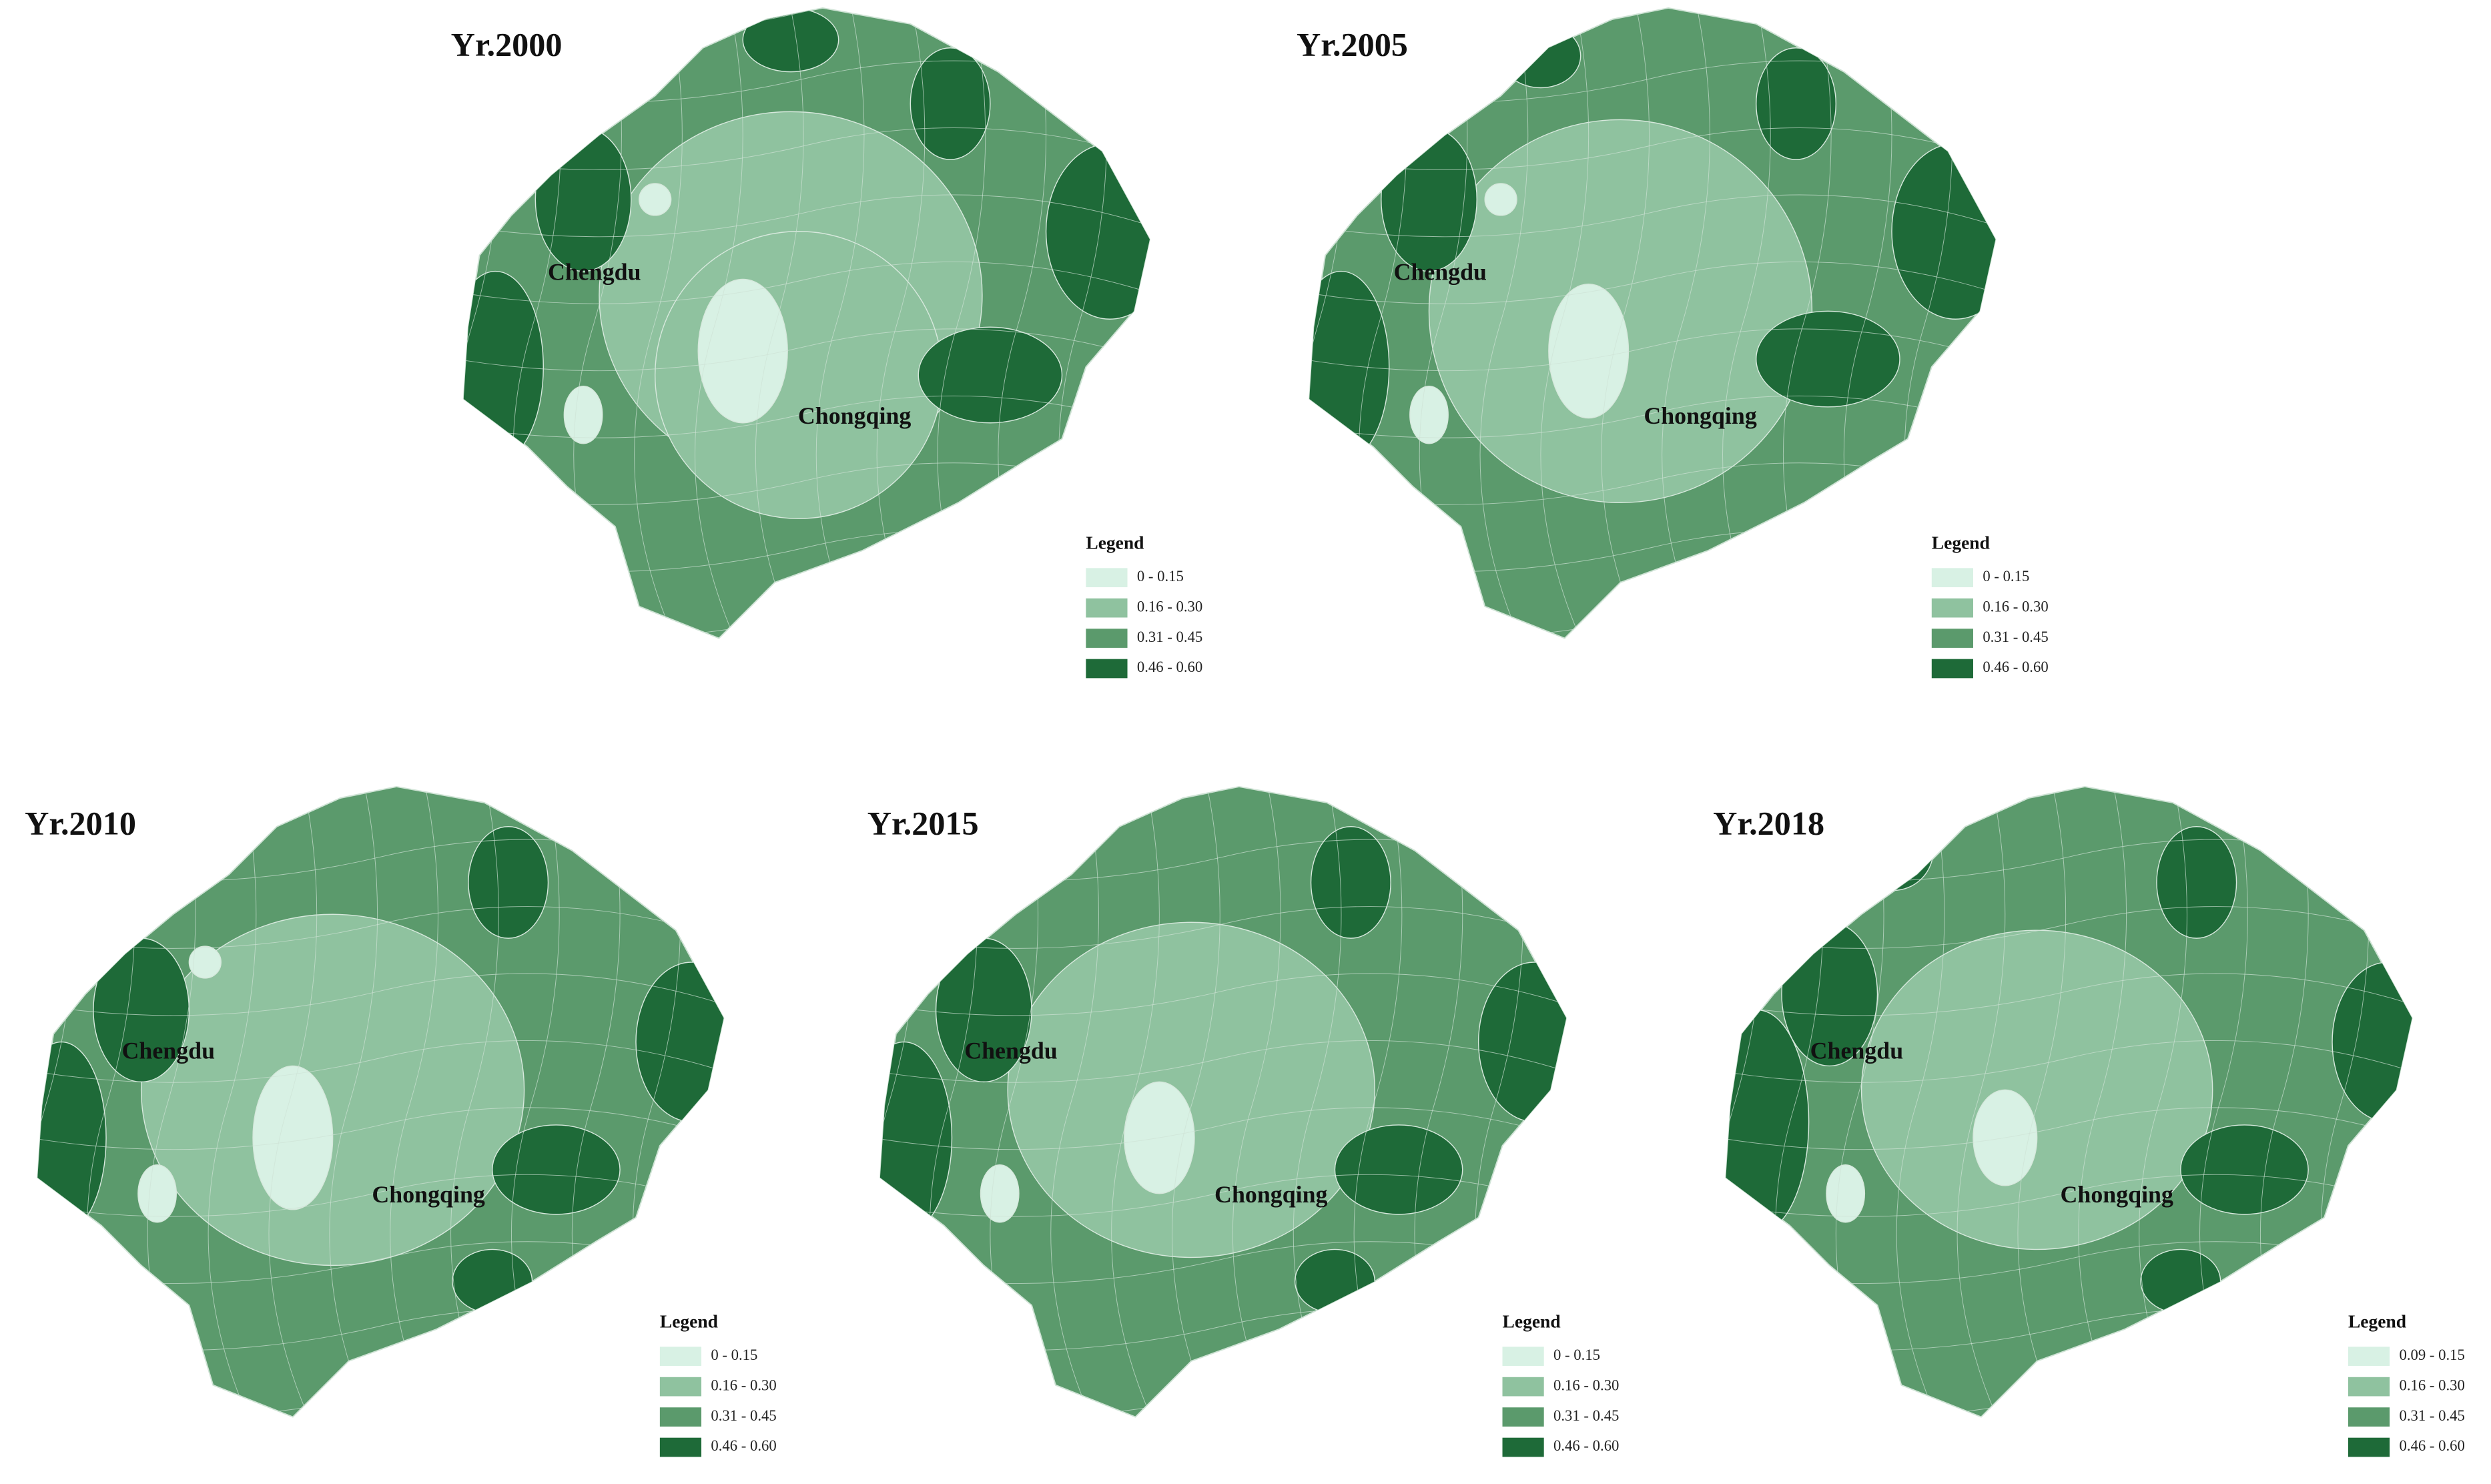  Describe the element at coordinates (1169, 667) in the screenshot. I see `legend-label: 0.46 - 0.60` at that location.